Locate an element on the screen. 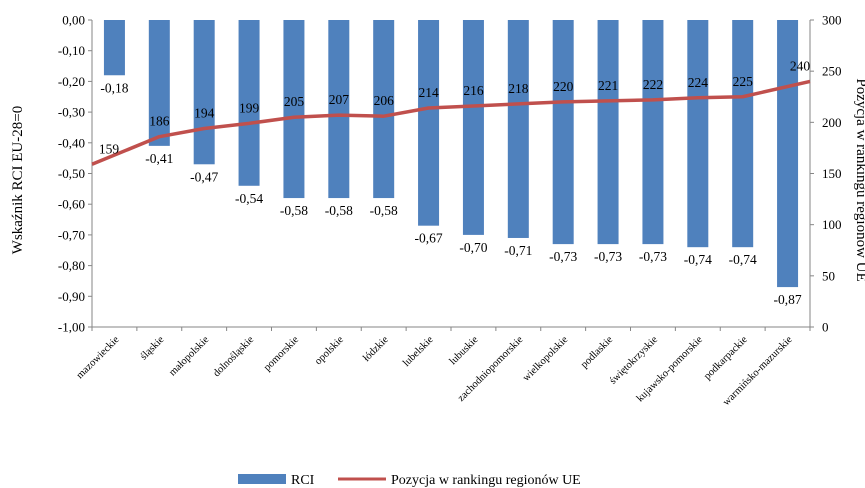 The image size is (865, 488). rank-value-label: 159 is located at coordinates (109, 148).